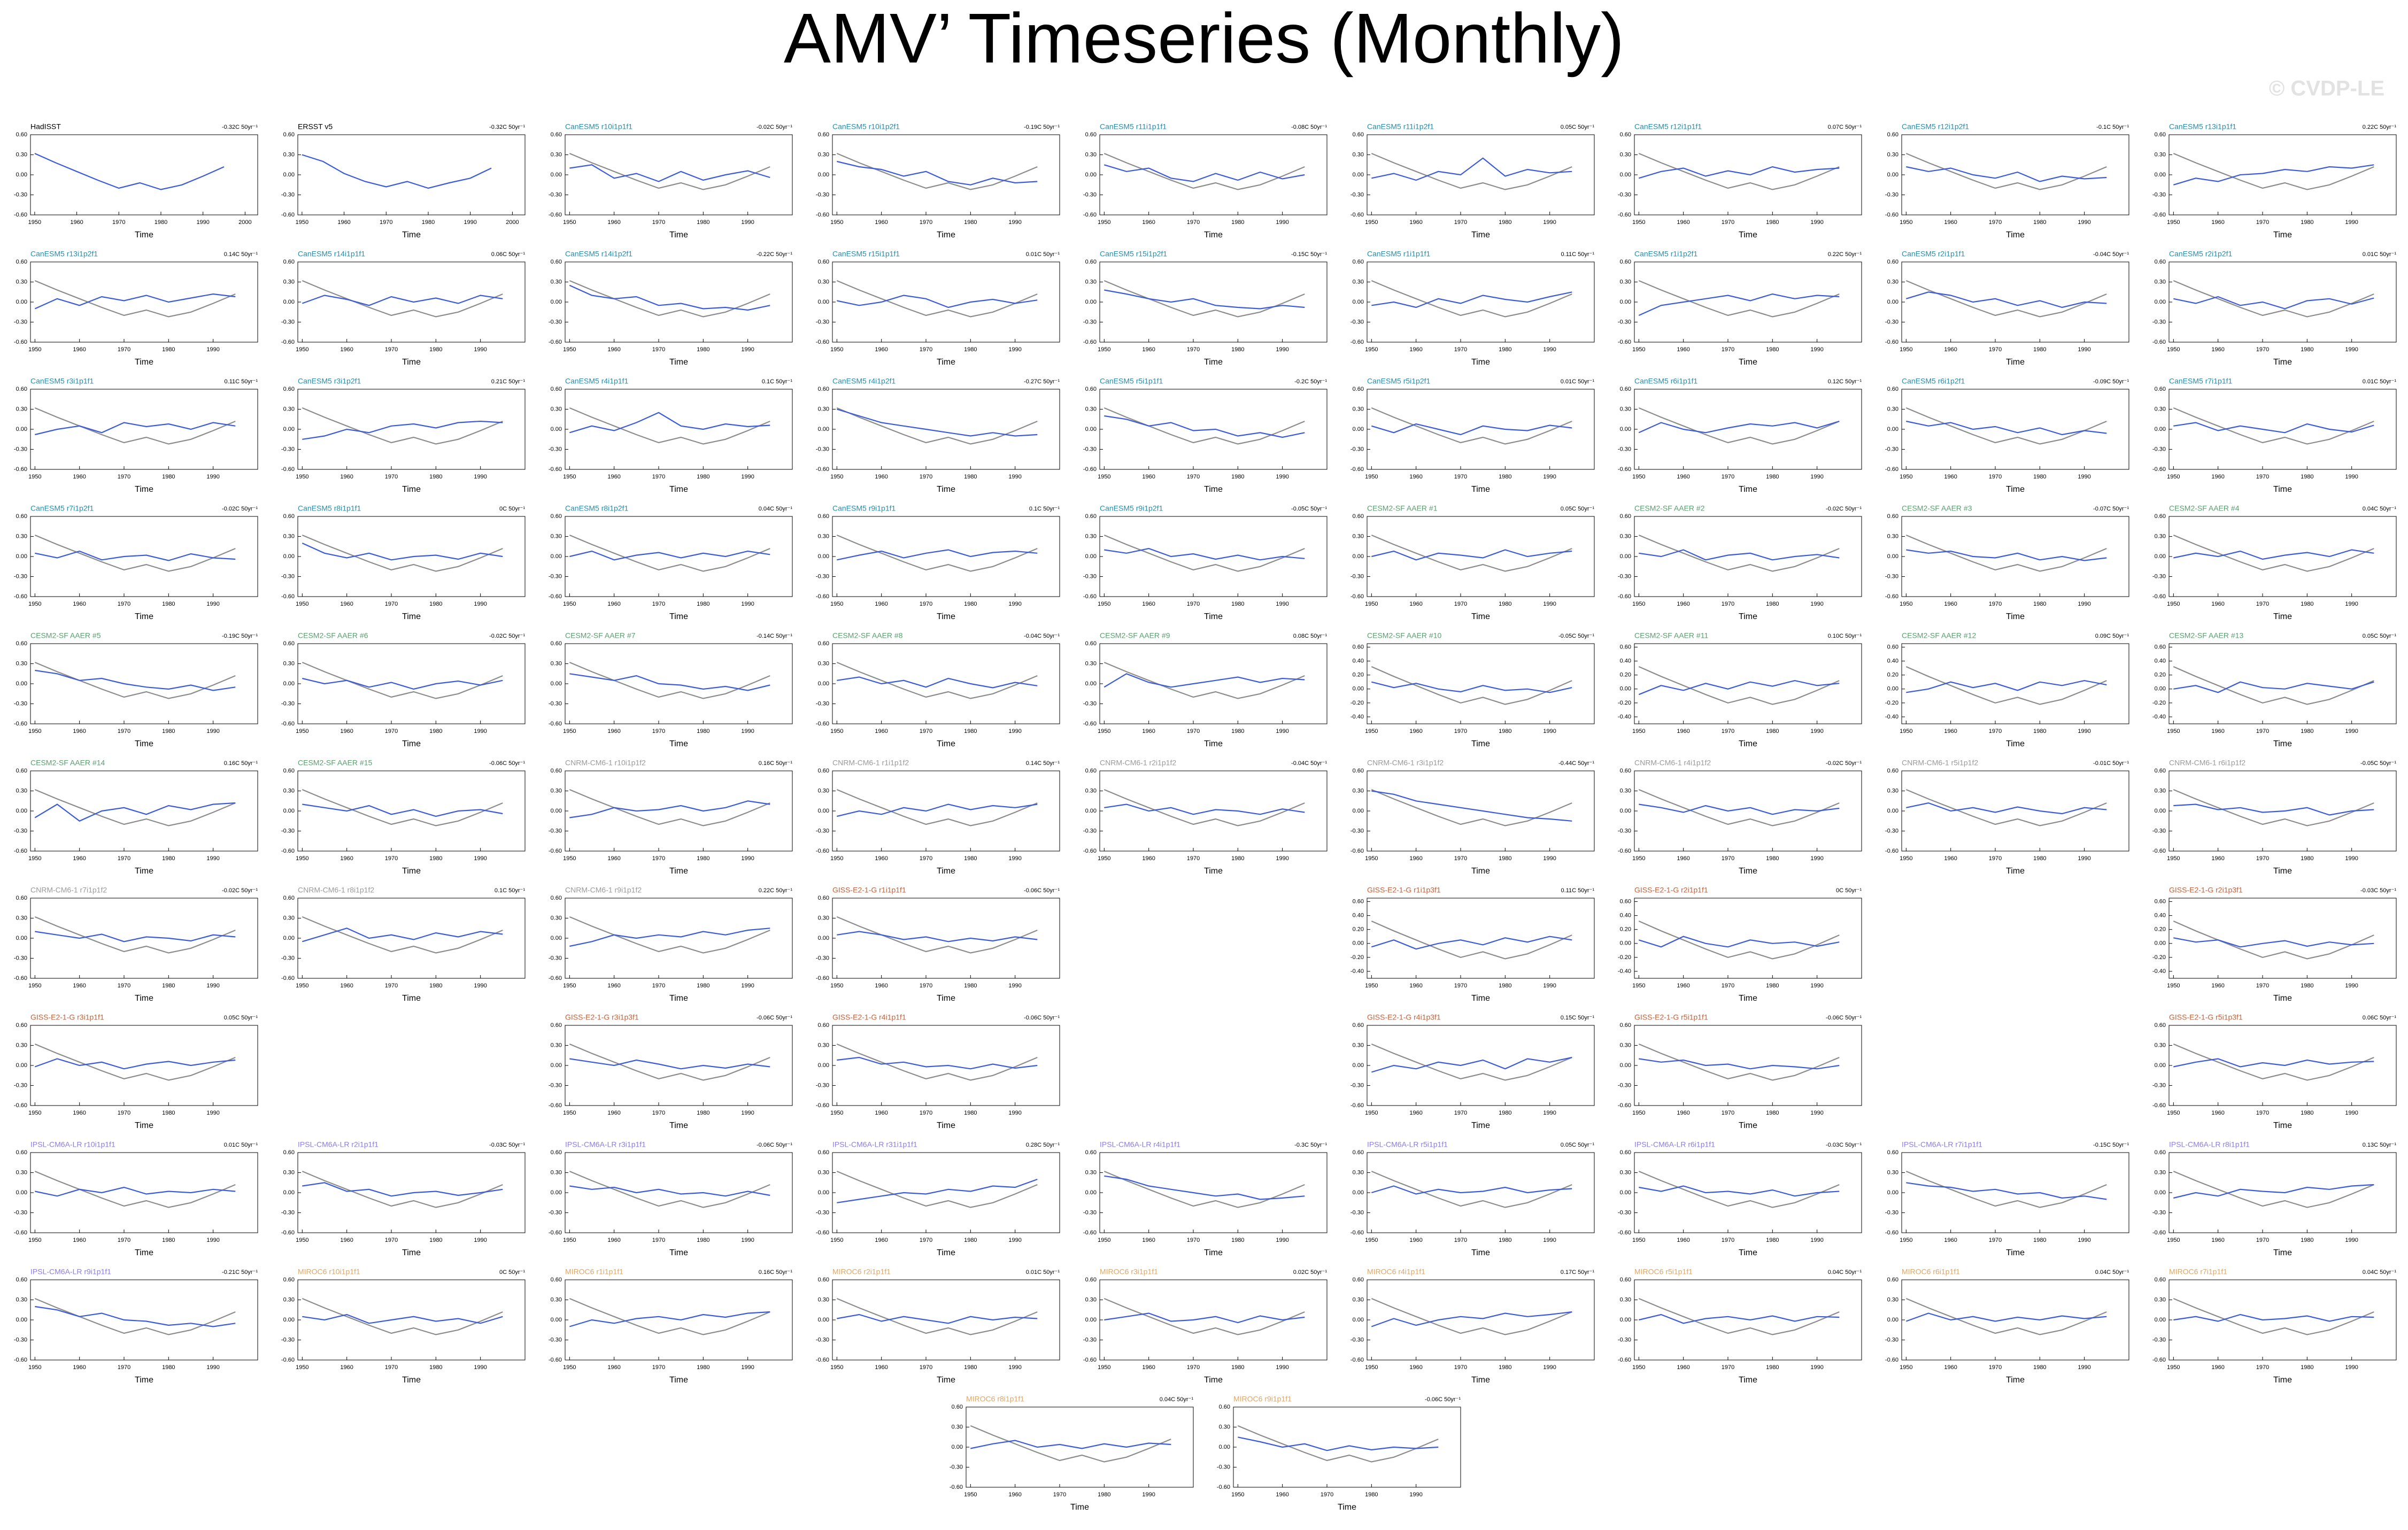 Image resolution: width=2408 pixels, height=1530 pixels. What do you see at coordinates (1845, 636) in the screenshot?
I see `panel-trend: 0.10C 50yr⁻¹` at bounding box center [1845, 636].